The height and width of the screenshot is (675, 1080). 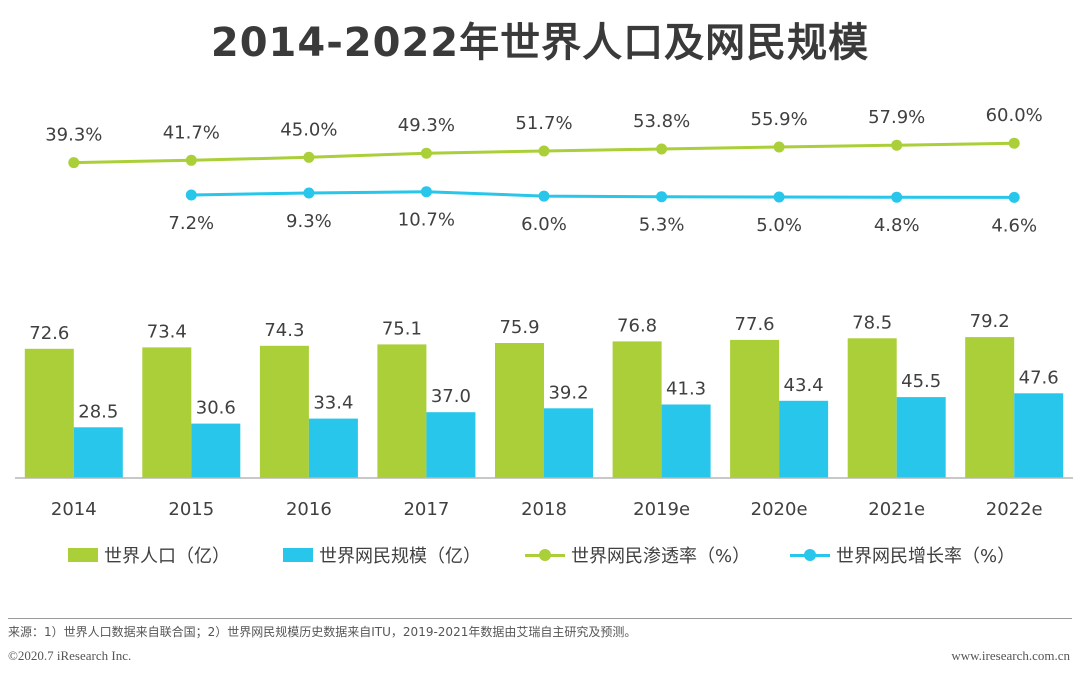 What do you see at coordinates (779, 225) in the screenshot?
I see `label-growth-2020e: 5.0%` at bounding box center [779, 225].